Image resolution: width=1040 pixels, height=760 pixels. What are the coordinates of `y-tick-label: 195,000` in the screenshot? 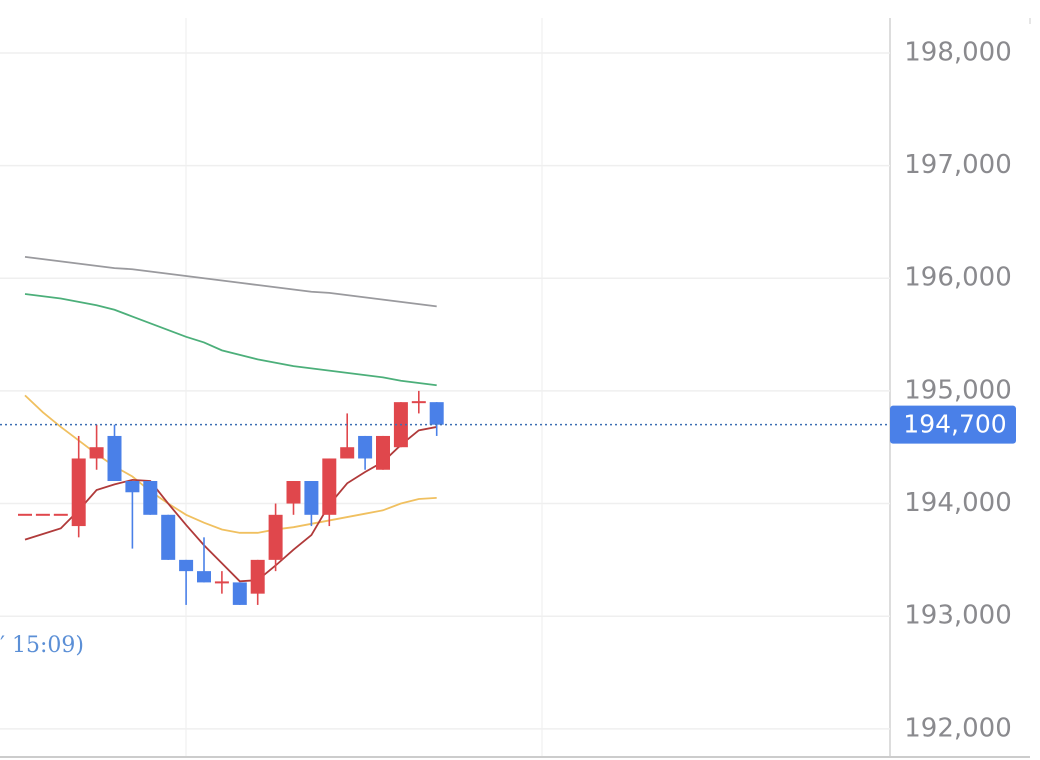 It's located at (958, 390).